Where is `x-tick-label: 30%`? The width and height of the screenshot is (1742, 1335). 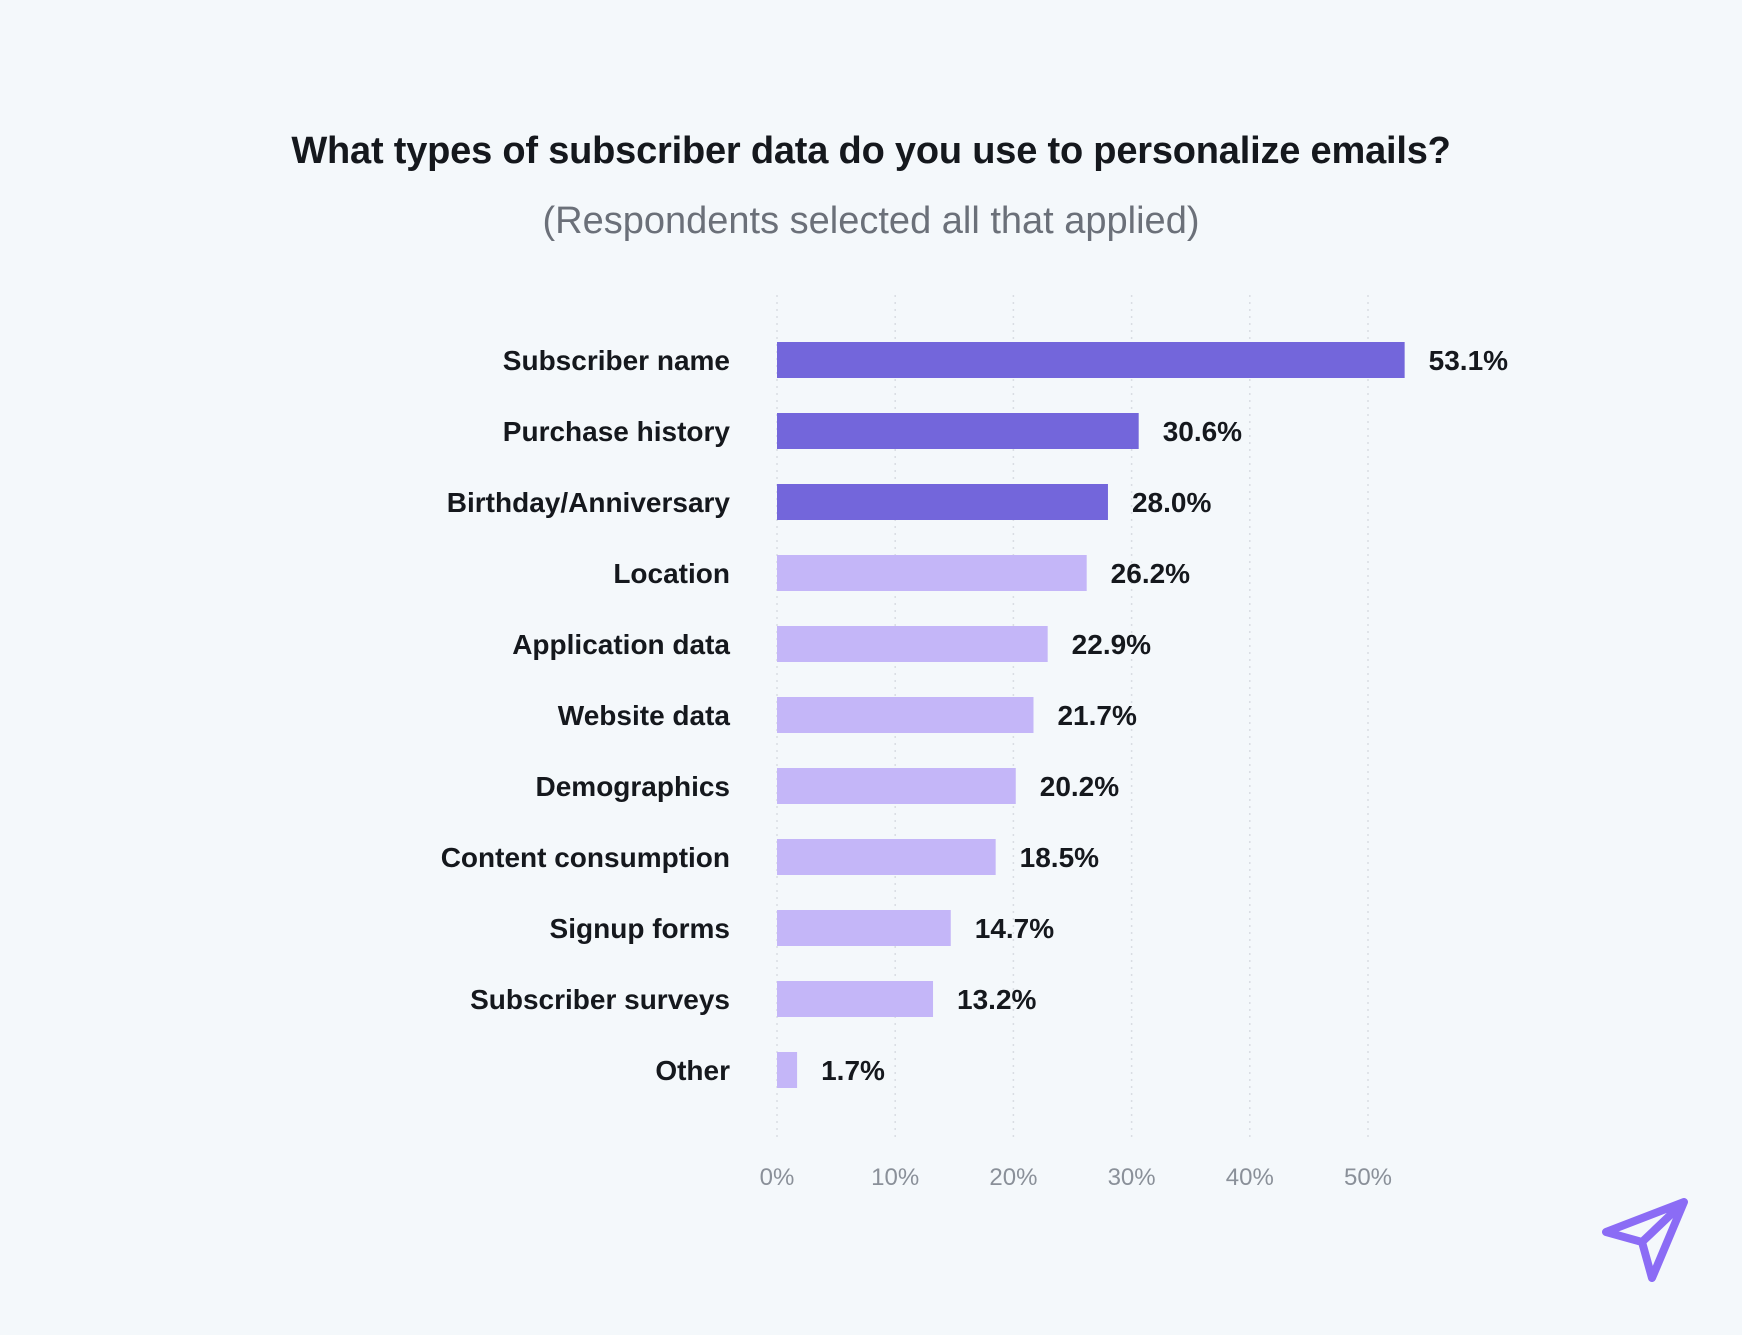
x-tick-label: 30% is located at coordinates (1132, 1177).